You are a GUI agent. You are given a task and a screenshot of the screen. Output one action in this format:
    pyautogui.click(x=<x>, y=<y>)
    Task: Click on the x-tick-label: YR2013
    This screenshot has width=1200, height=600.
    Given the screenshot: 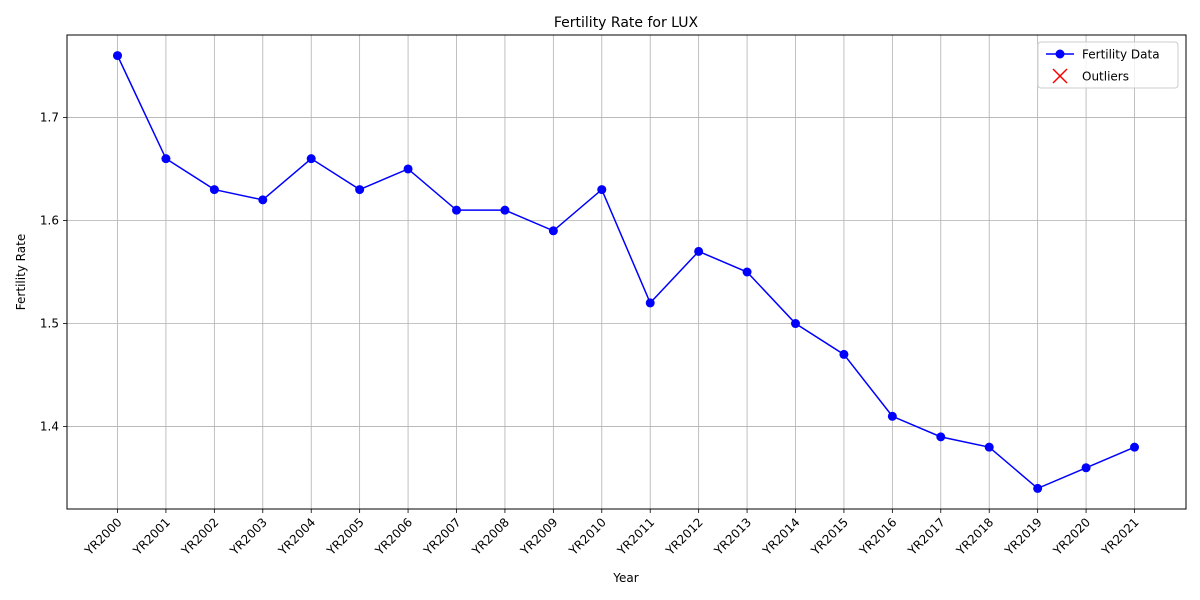 What is the action you would take?
    pyautogui.click(x=732, y=536)
    